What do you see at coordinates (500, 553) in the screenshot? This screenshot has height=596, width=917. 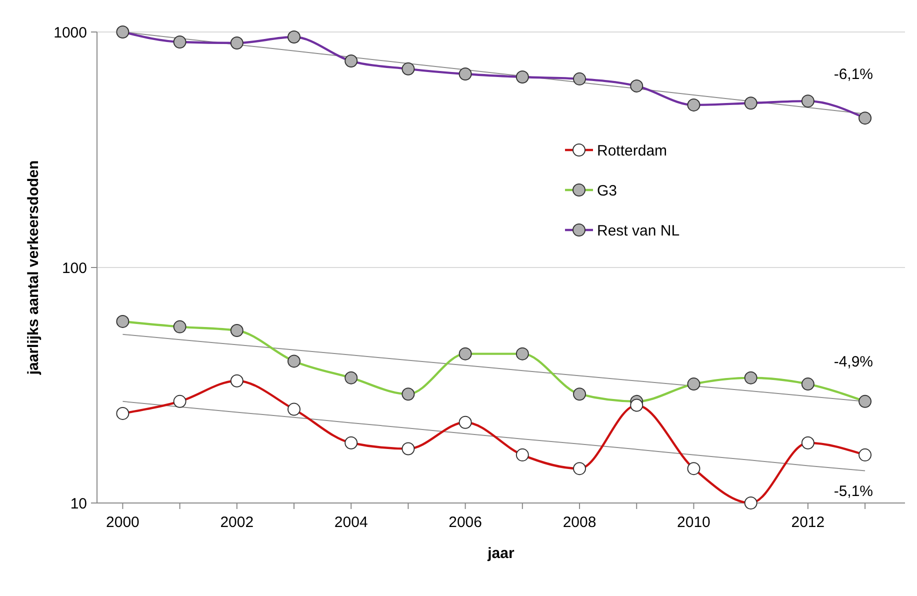 I see `x-axis-title: jaar` at bounding box center [500, 553].